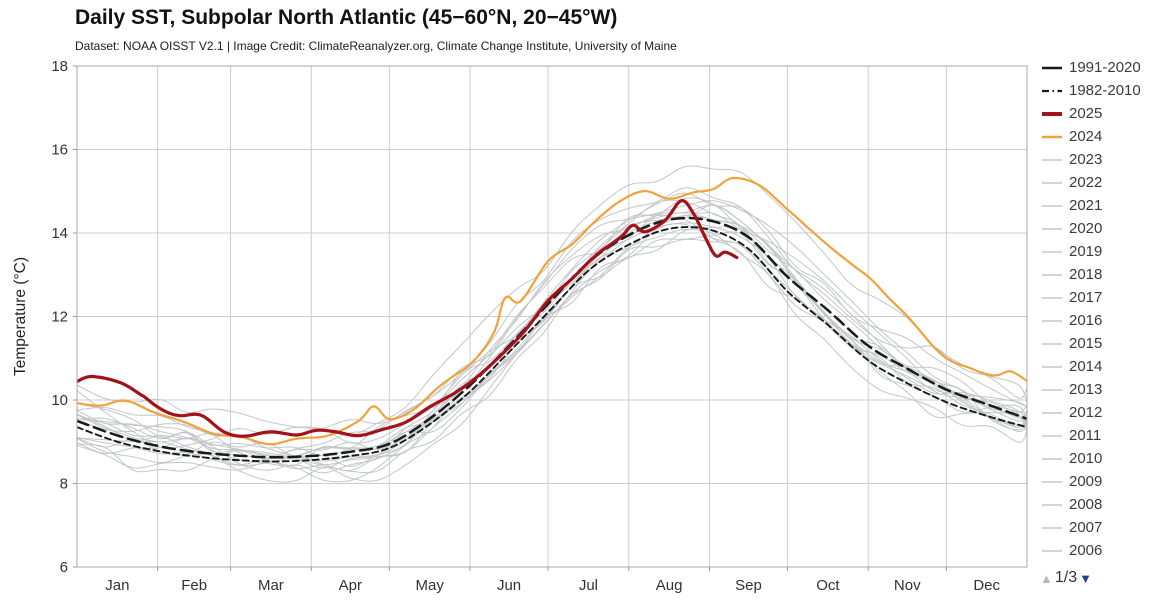 The height and width of the screenshot is (610, 1150). I want to click on legend-label: 2024, so click(1086, 136).